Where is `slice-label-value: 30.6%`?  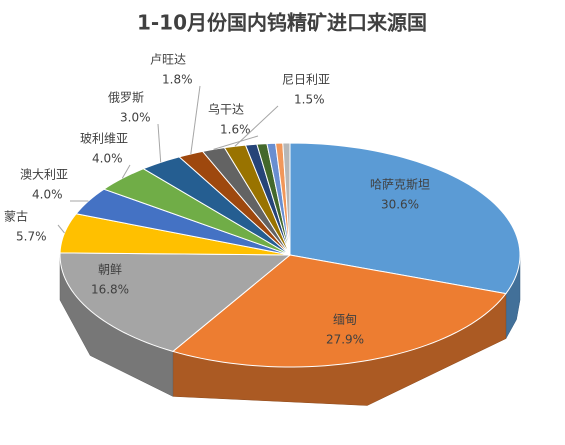 slice-label-value: 30.6% is located at coordinates (400, 205).